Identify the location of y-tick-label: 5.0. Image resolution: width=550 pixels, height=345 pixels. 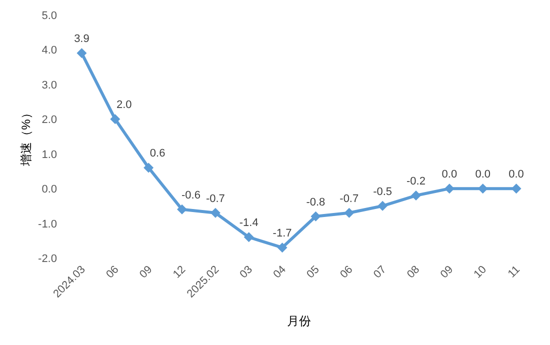
(49, 16).